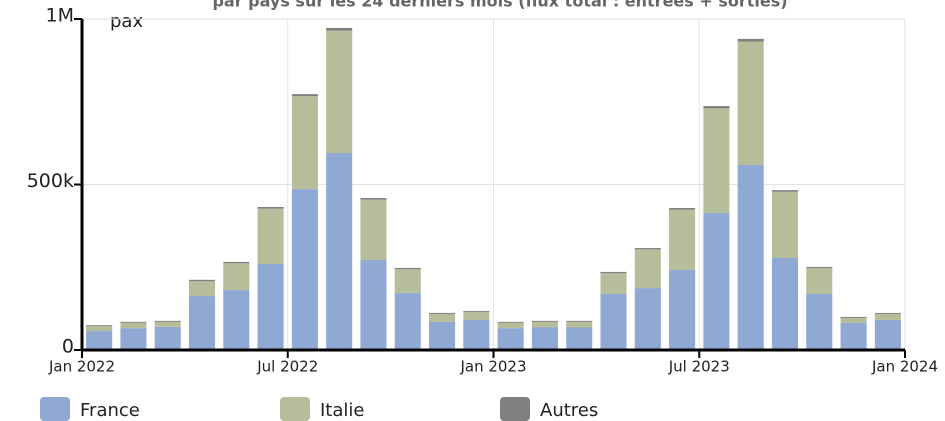 The image size is (945, 421). Describe the element at coordinates (569, 410) in the screenshot. I see `legend-label: Autres` at that location.